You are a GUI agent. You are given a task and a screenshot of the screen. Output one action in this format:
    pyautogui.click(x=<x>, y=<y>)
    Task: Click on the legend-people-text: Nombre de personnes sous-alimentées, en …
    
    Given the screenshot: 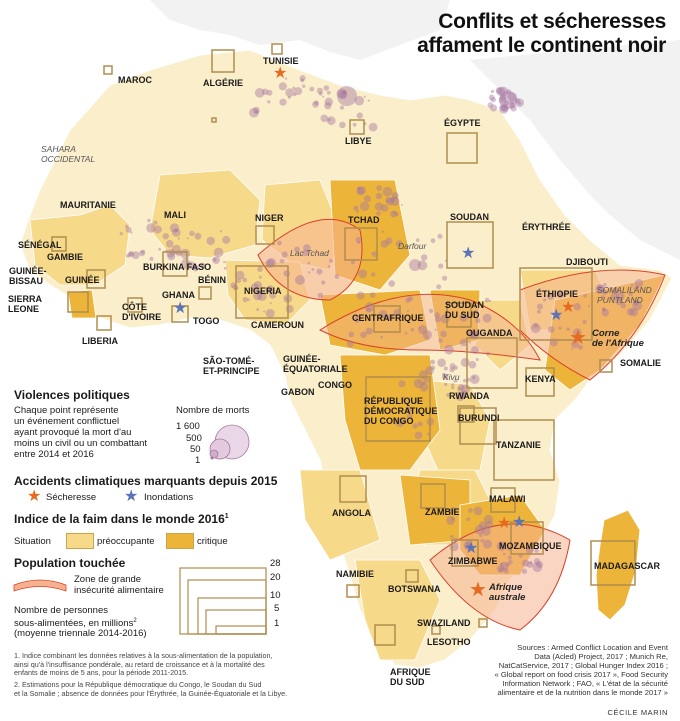 What is the action you would take?
    pyautogui.click(x=75, y=617)
    